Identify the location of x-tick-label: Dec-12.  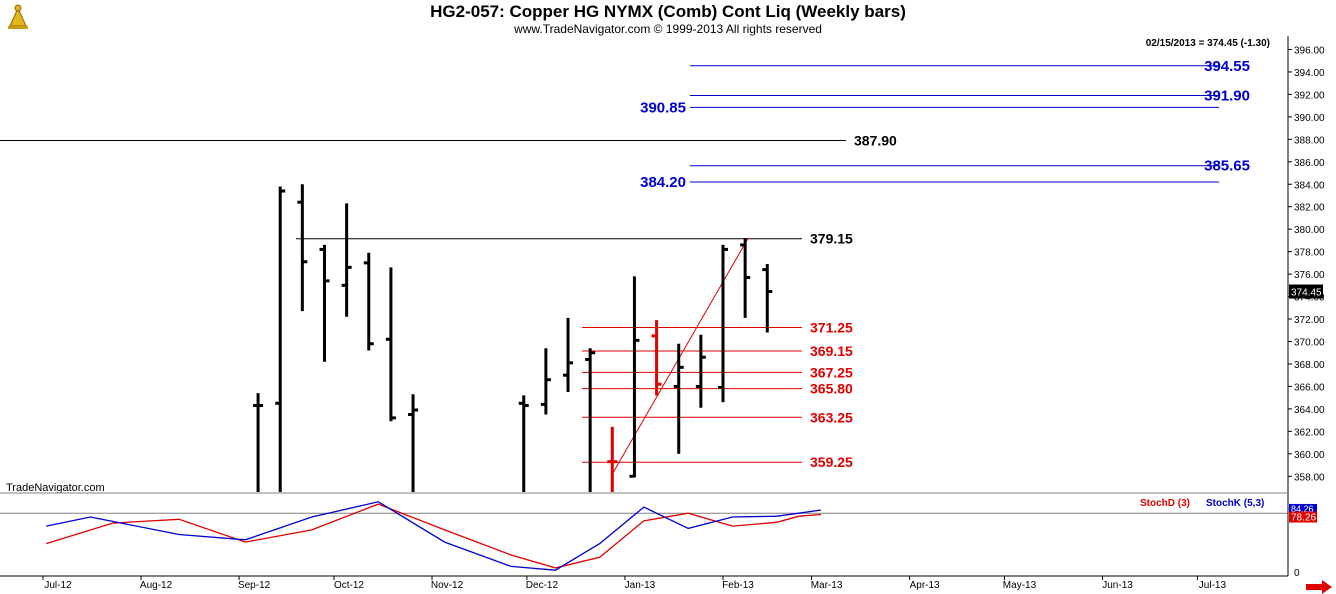
(542, 585).